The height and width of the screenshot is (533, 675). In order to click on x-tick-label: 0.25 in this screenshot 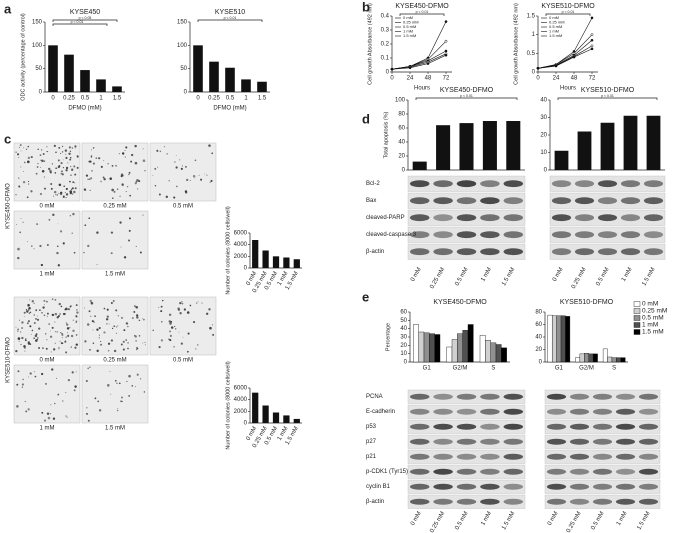, I will do `click(214, 99)`.